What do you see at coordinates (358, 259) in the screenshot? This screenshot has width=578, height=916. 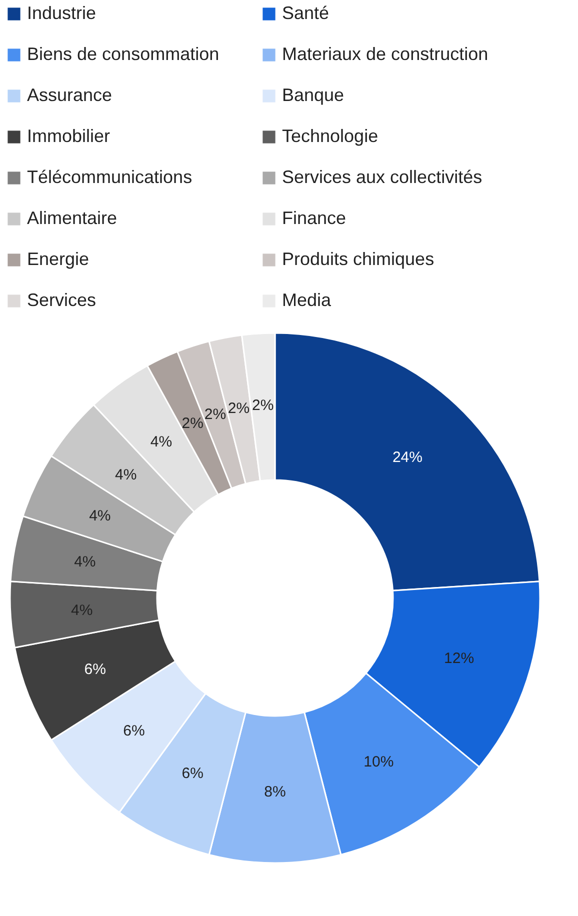 I see `legend-label: Produits chimiques` at bounding box center [358, 259].